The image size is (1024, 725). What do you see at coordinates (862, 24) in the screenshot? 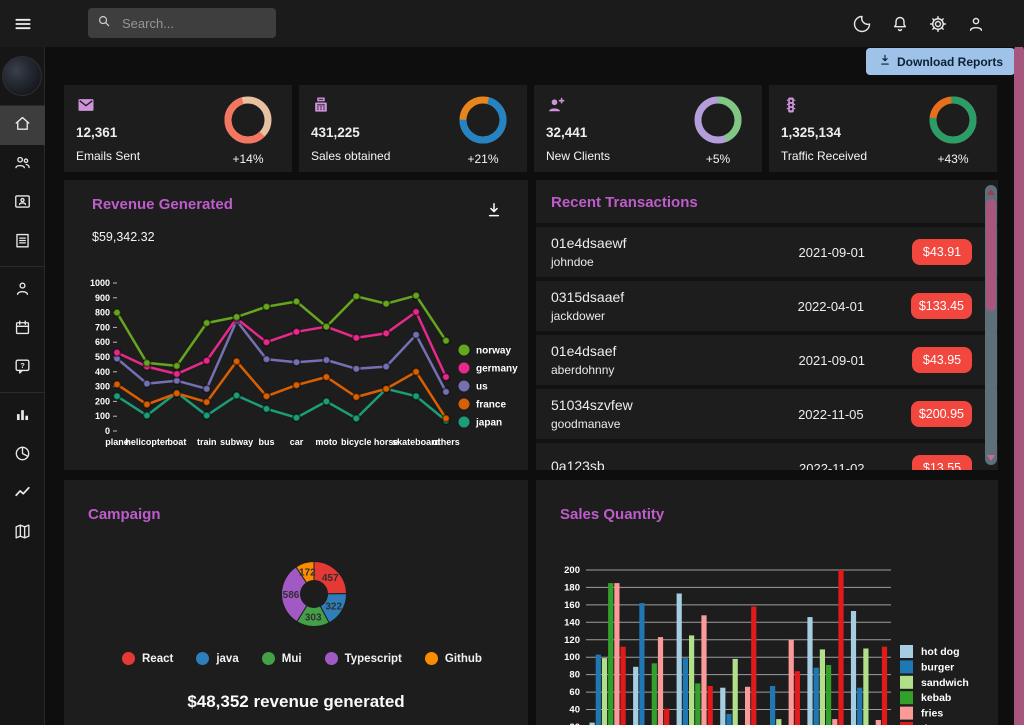
I see `dark-mode-icon` at bounding box center [862, 24].